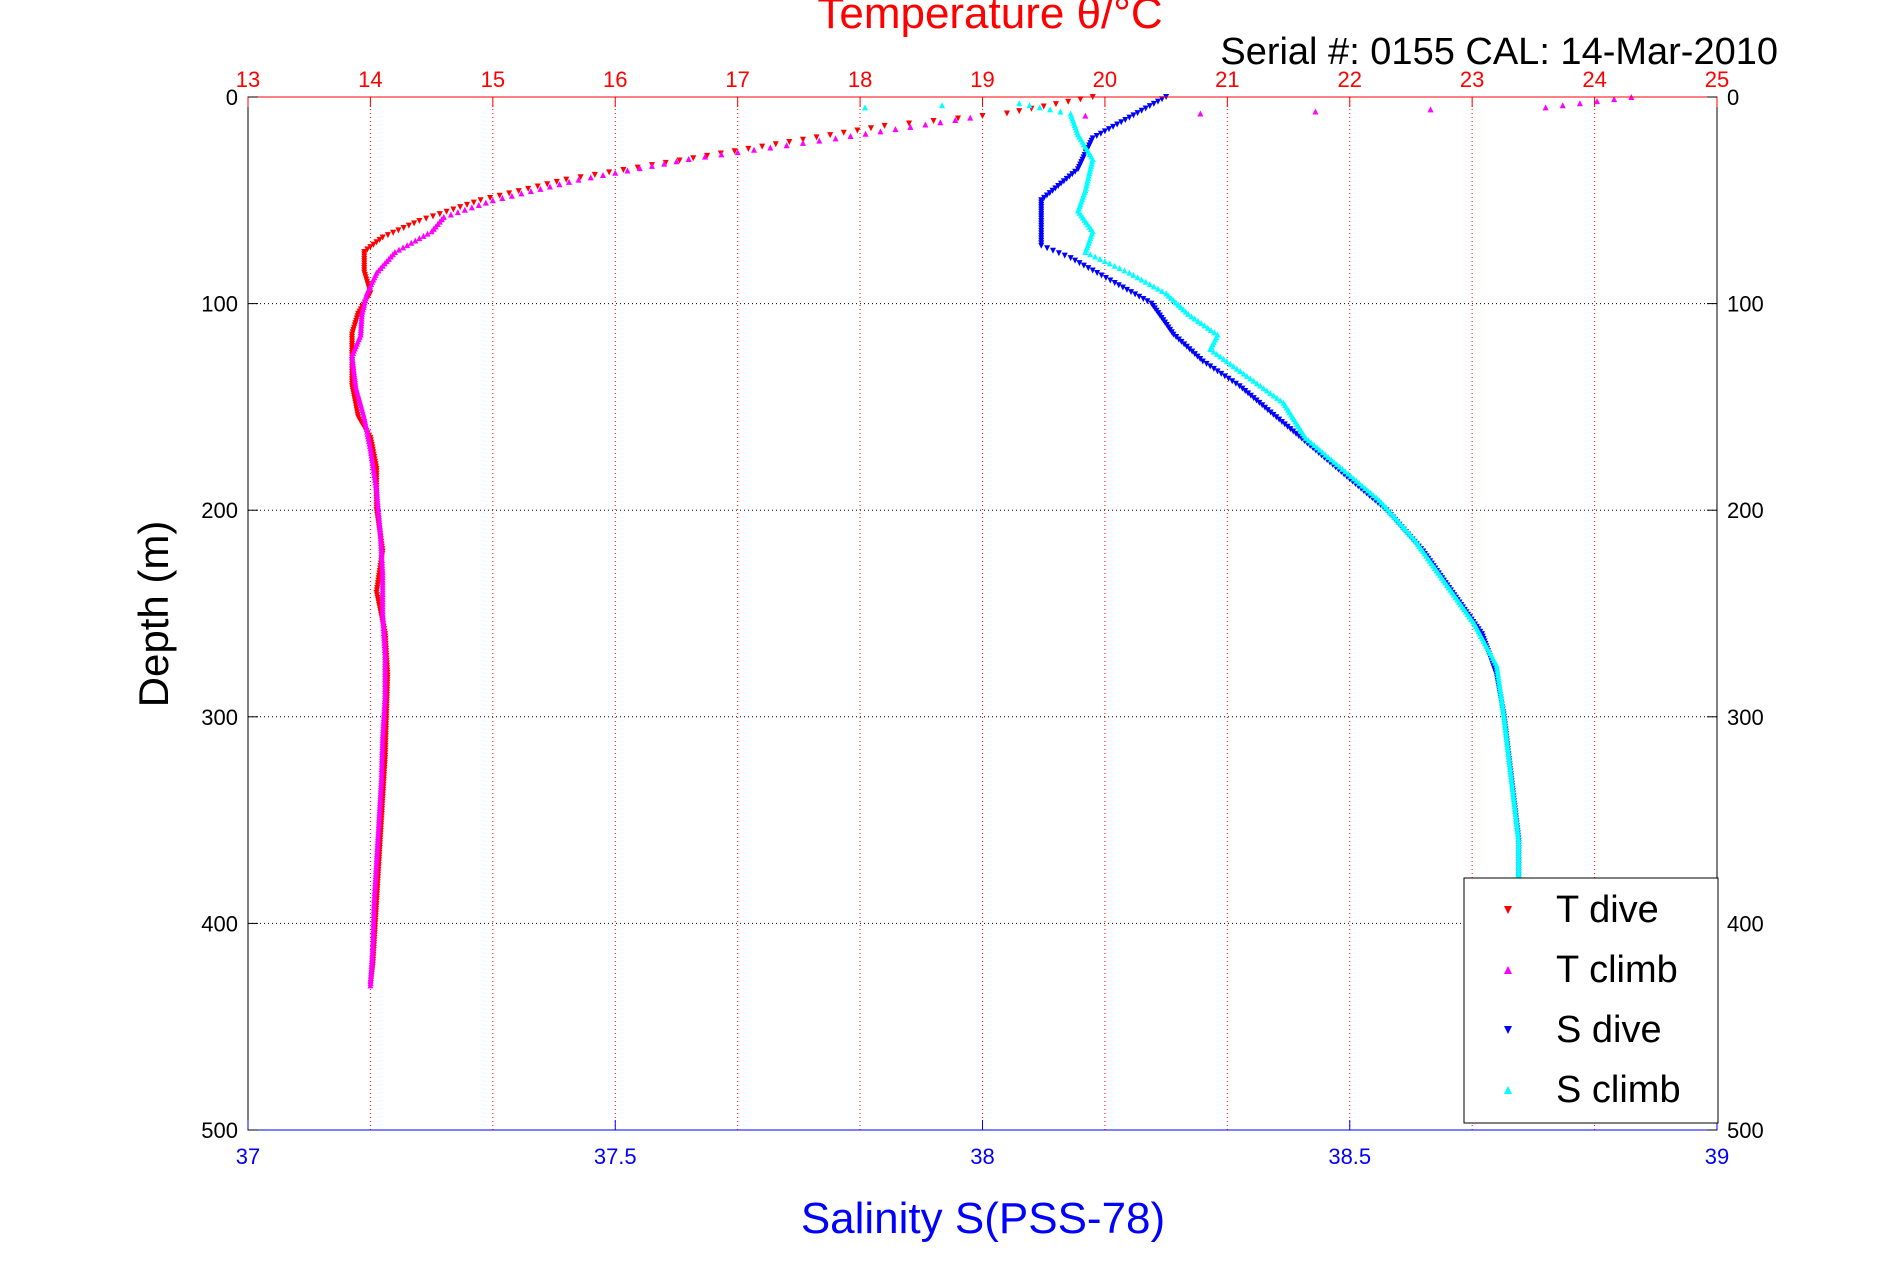 The width and height of the screenshot is (1891, 1262). What do you see at coordinates (370, 79) in the screenshot?
I see `temp-tick-label: 14` at bounding box center [370, 79].